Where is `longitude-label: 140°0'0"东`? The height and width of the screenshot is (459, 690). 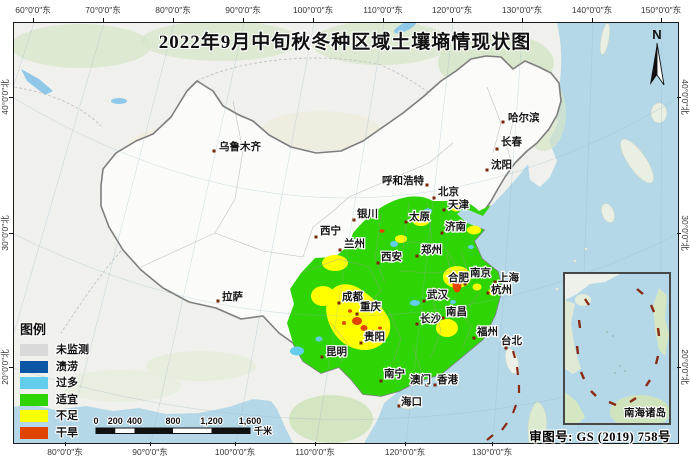
longitude-label: 140°0'0"东 is located at coordinates (592, 10).